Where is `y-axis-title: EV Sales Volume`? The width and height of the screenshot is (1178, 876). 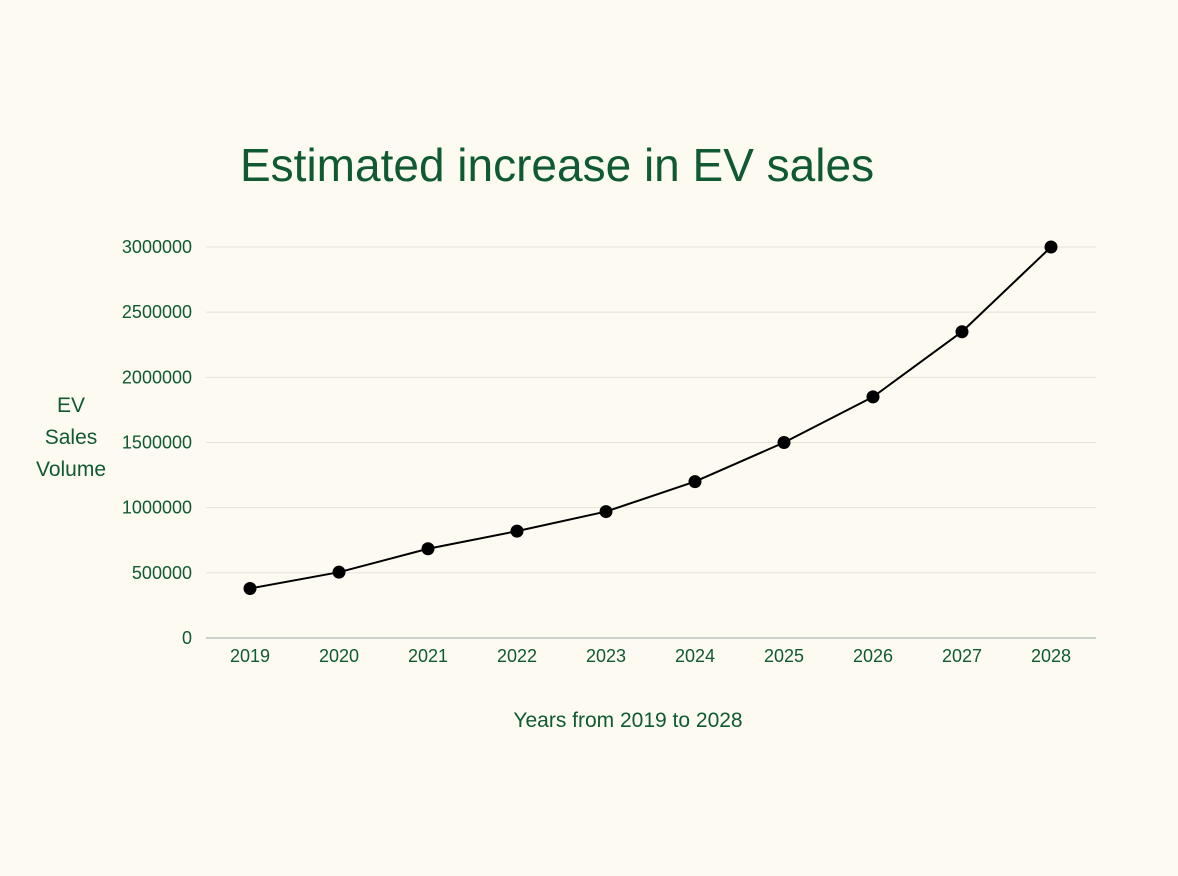
y-axis-title: EV Sales Volume is located at coordinates (71, 438).